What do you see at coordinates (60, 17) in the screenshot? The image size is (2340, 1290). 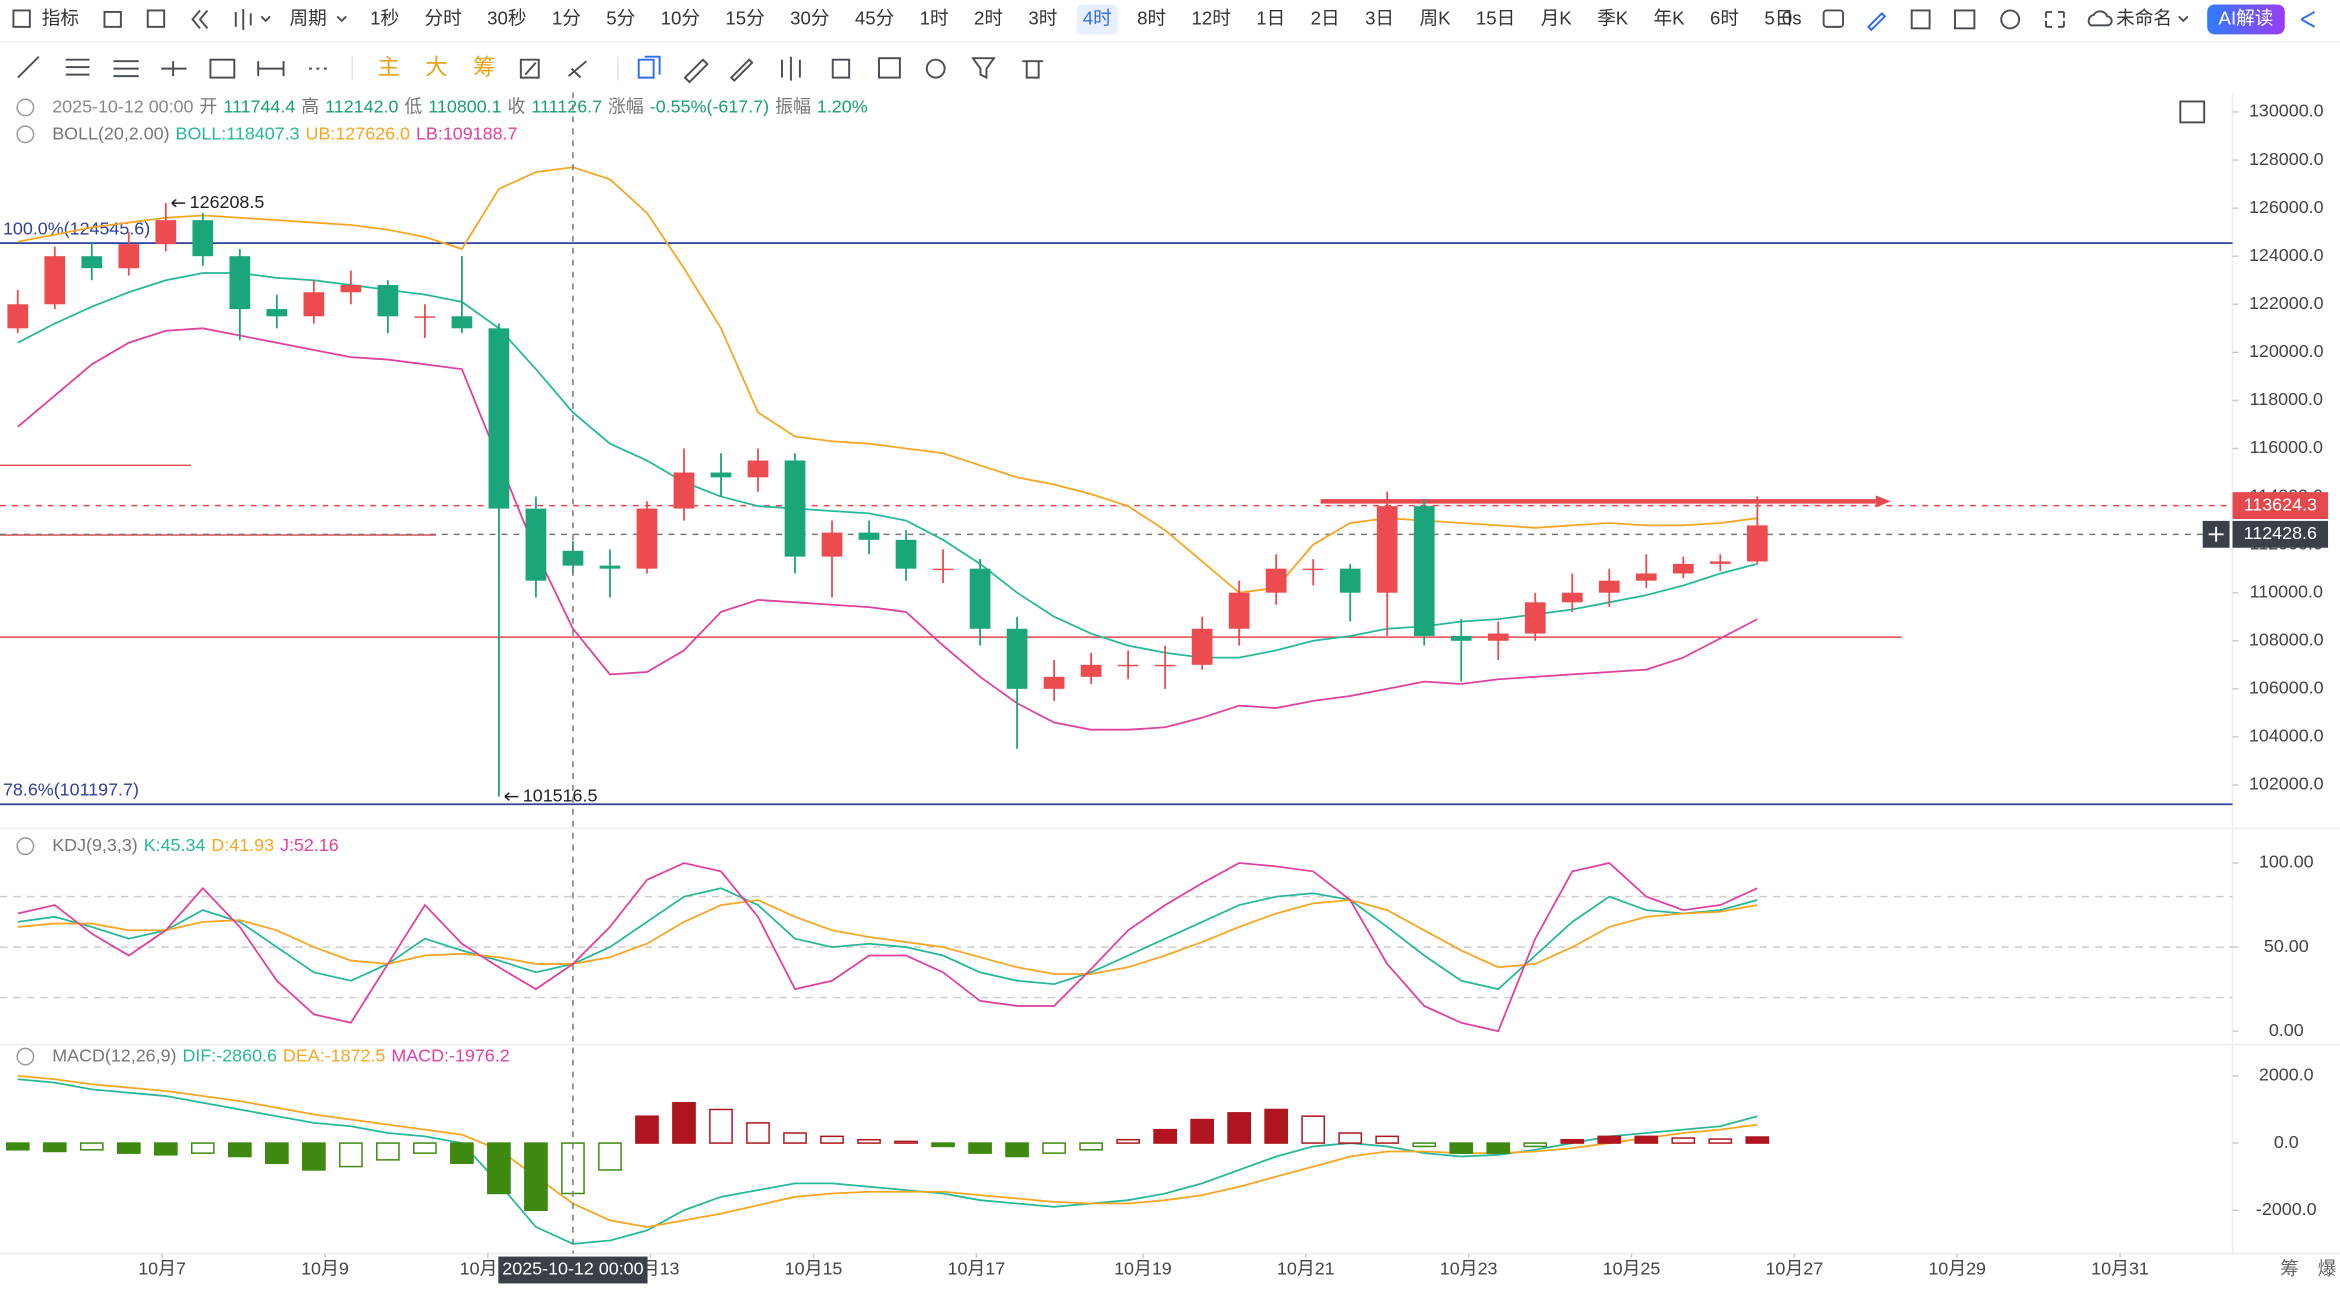 I see `indicator-button: 指标` at bounding box center [60, 17].